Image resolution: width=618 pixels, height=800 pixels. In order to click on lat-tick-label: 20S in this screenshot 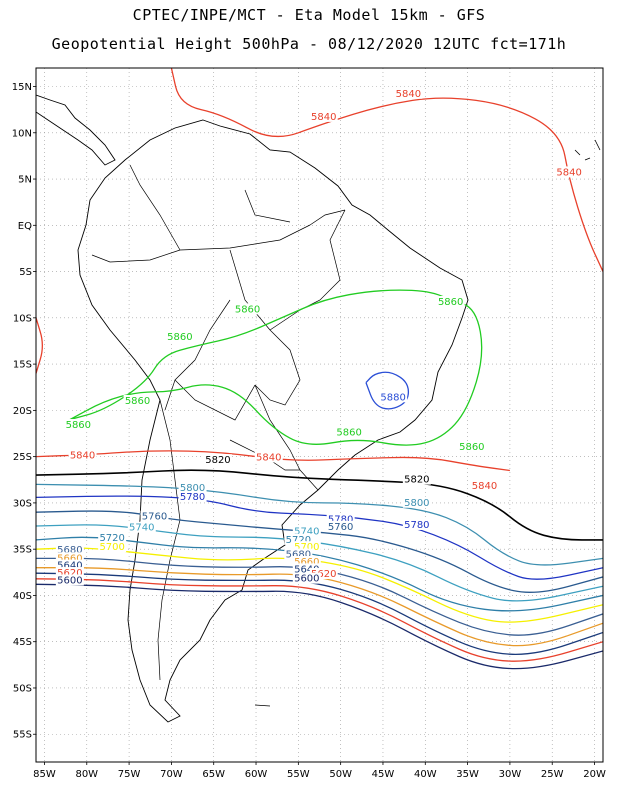, I will do `click(22, 411)`.